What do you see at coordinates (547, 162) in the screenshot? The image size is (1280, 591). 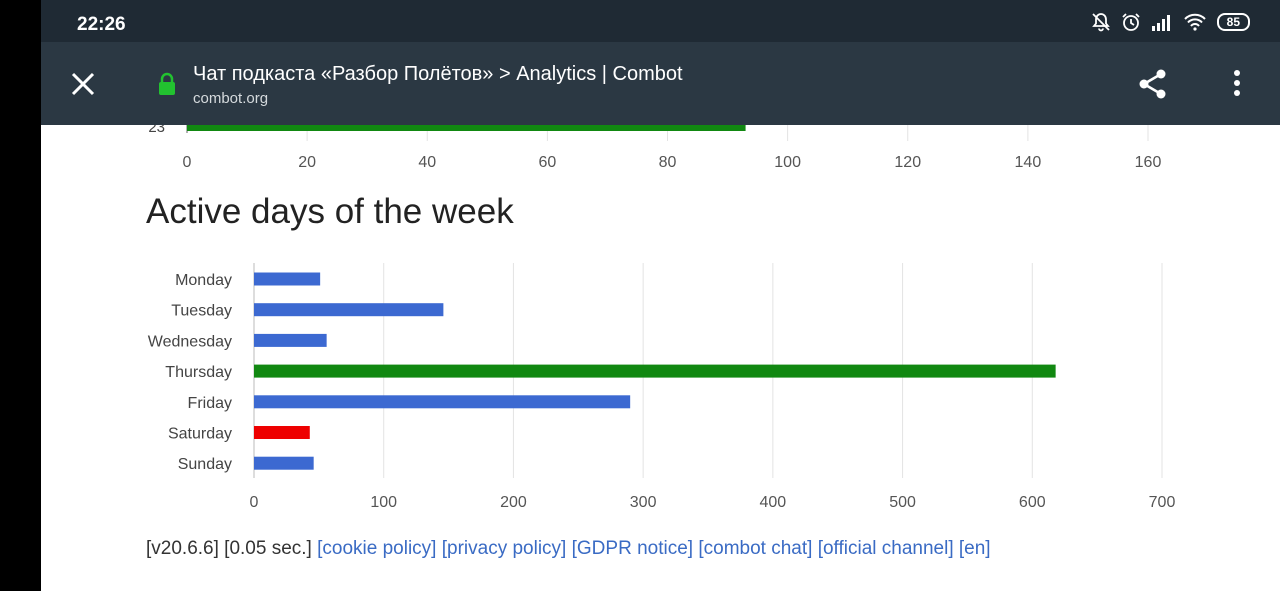 I see `top-chart-tick-label: 60` at bounding box center [547, 162].